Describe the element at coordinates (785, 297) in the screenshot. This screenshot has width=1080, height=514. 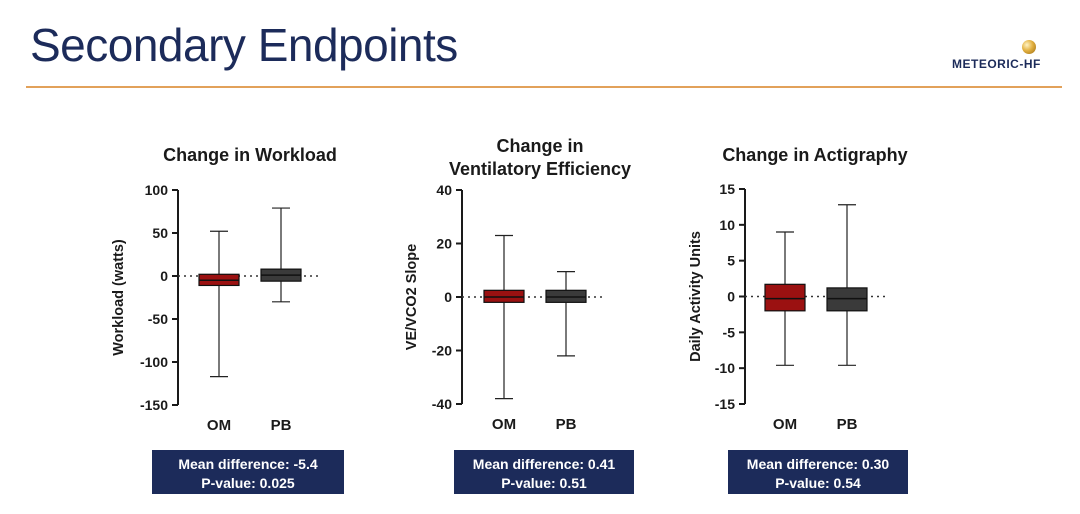
I see `box-actigraphy-om` at that location.